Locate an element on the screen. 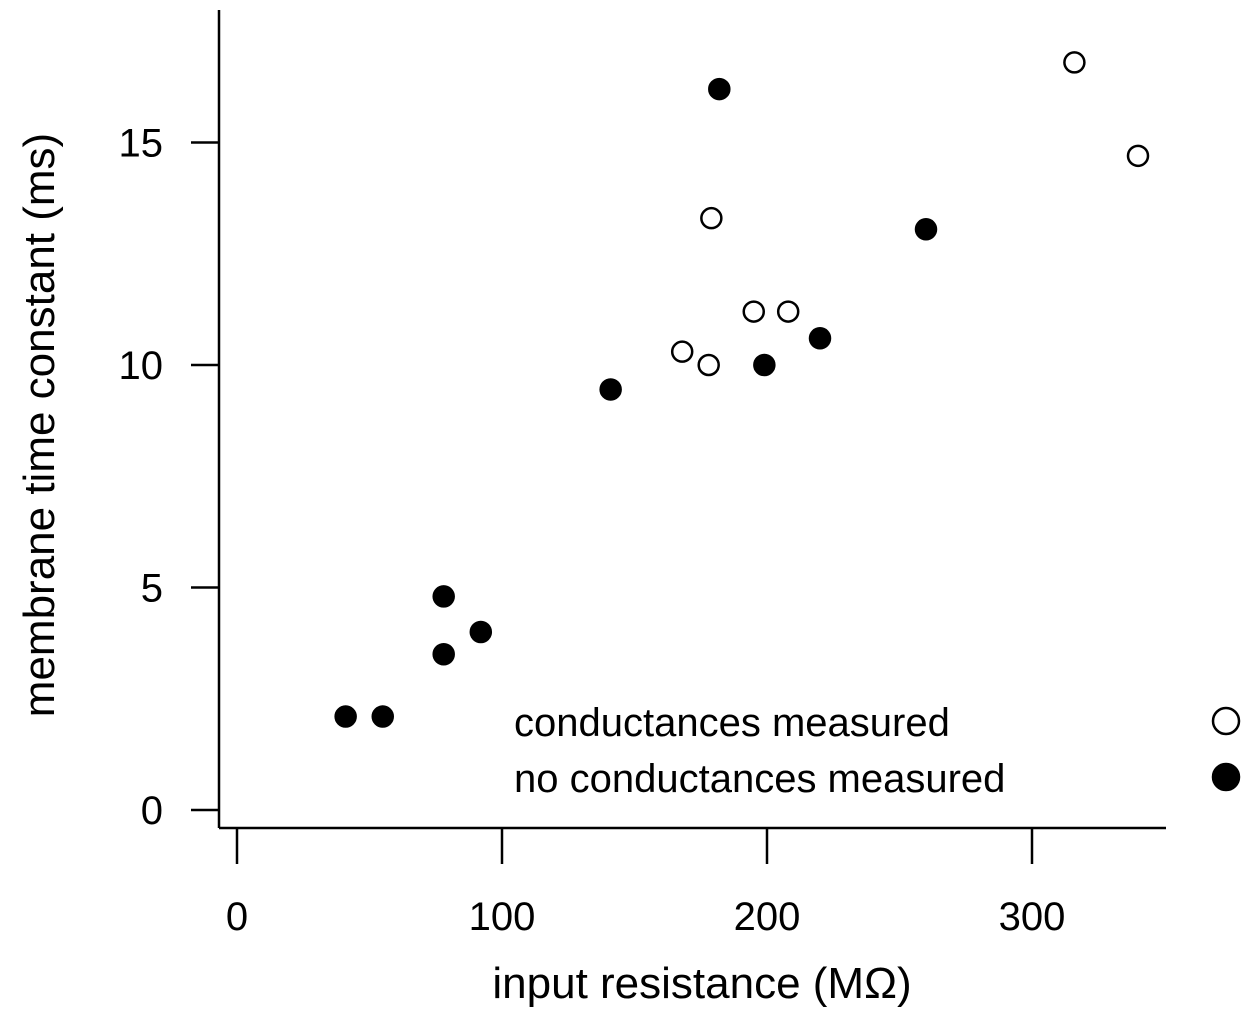 Image resolution: width=1255 pixels, height=1013 pixels. x-axis-title: input resistance (MΩ) is located at coordinates (701, 983).